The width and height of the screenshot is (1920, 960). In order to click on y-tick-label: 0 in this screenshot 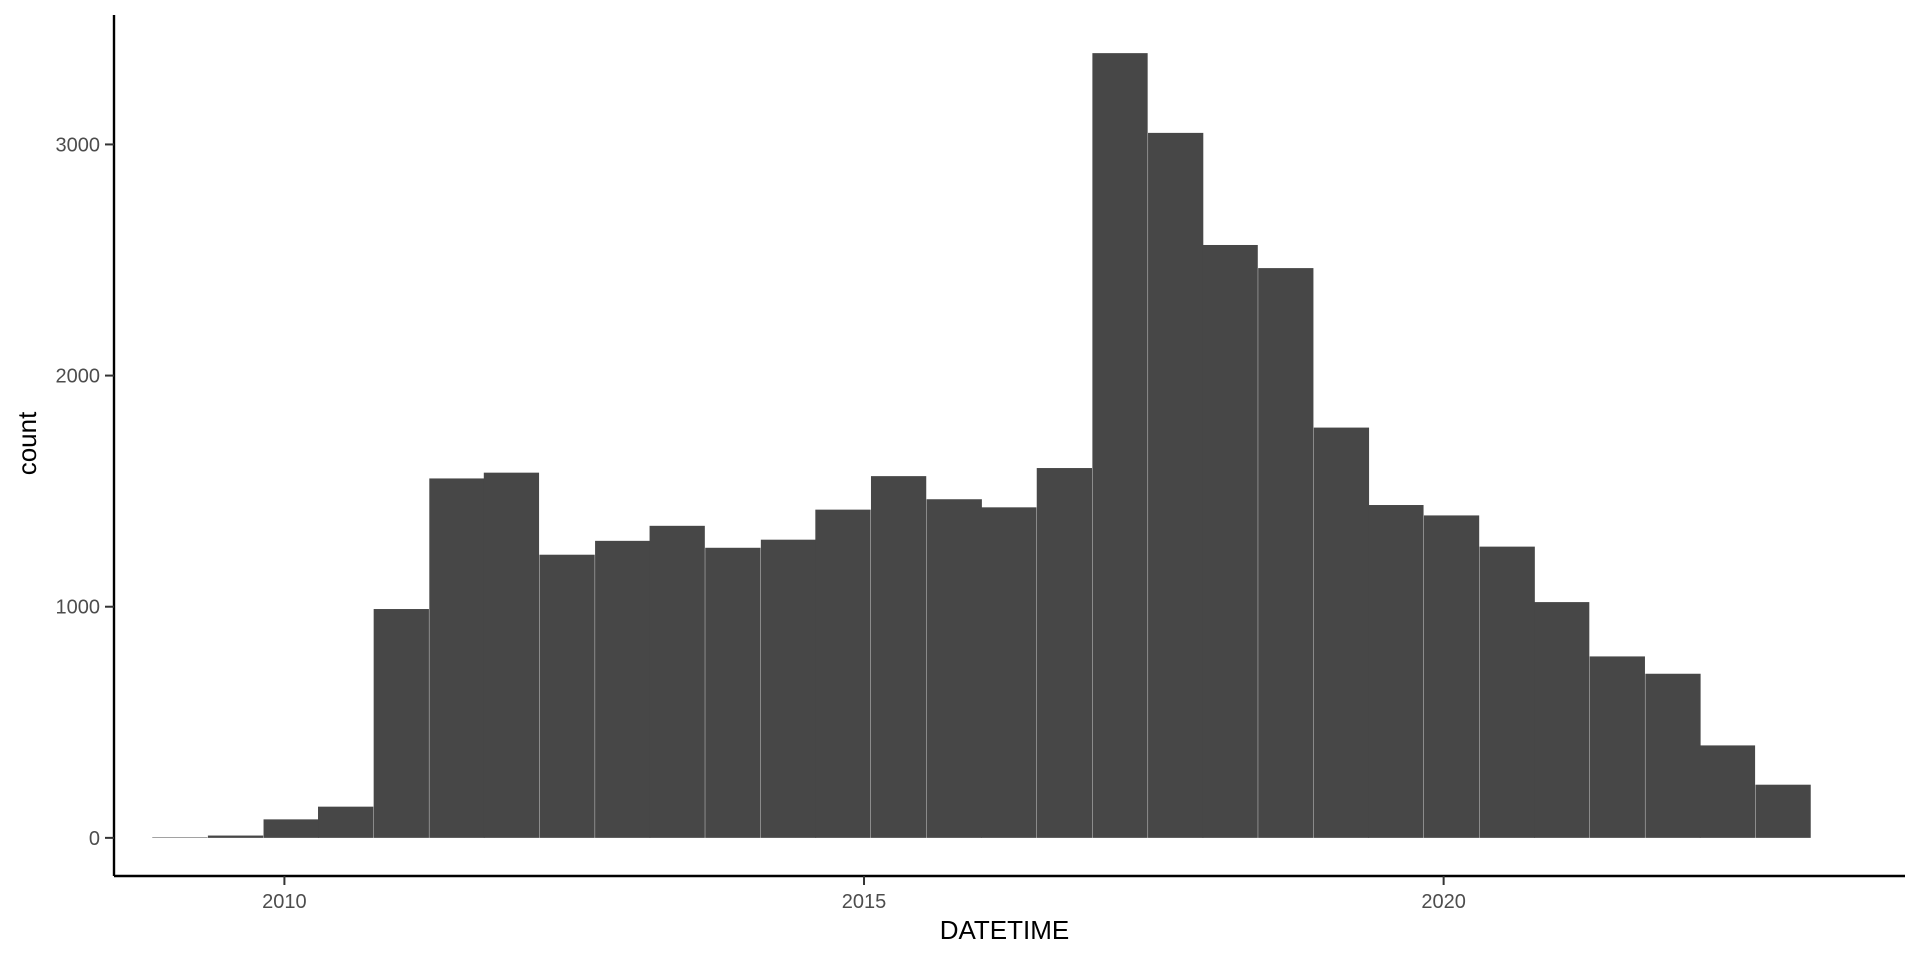, I will do `click(94, 839)`.